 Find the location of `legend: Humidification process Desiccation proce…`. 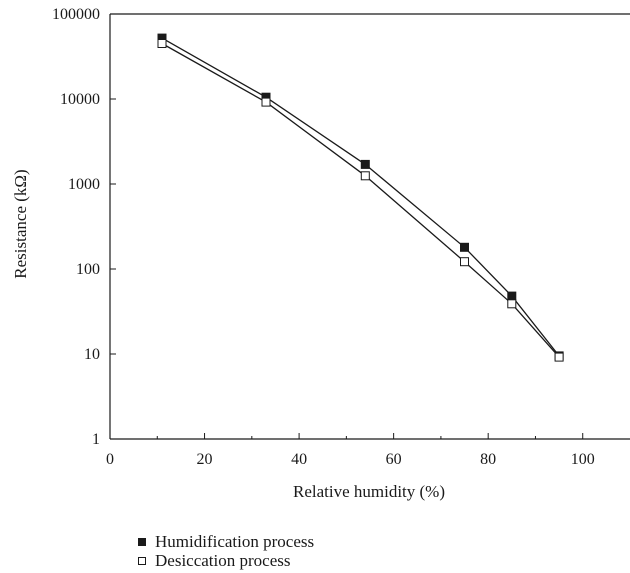

legend: Humidification process Desiccation proce… is located at coordinates (226, 551).